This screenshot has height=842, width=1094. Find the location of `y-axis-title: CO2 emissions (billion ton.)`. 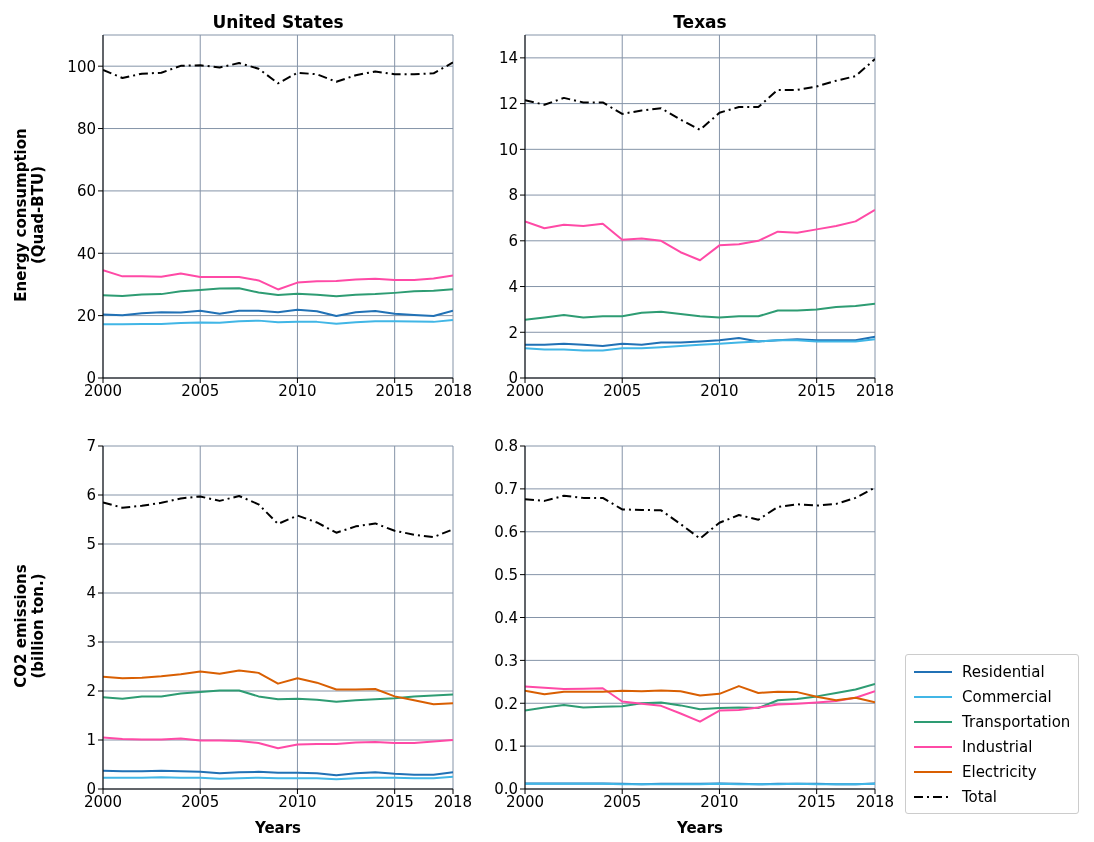

y-axis-title: CO2 emissions (billion ton.) is located at coordinates (29, 625).